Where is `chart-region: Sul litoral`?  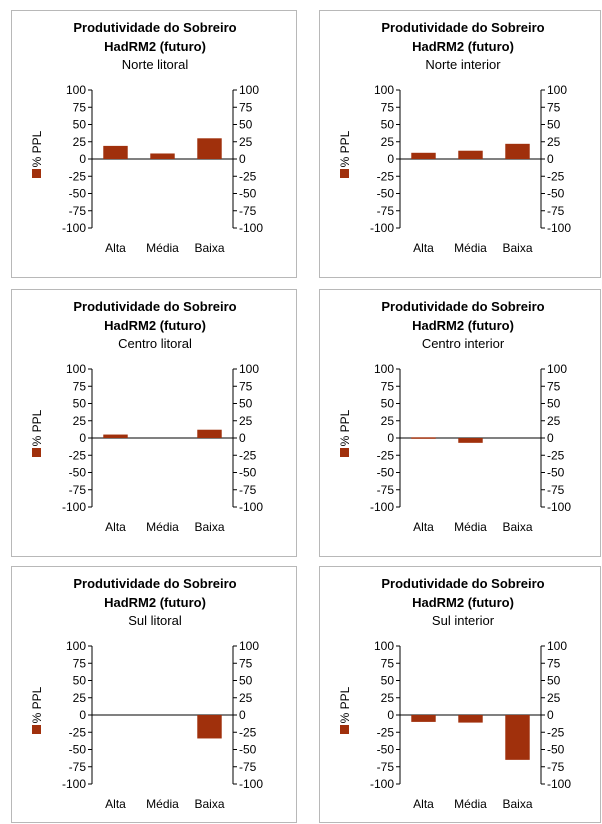
chart-region: Sul litoral is located at coordinates (155, 620).